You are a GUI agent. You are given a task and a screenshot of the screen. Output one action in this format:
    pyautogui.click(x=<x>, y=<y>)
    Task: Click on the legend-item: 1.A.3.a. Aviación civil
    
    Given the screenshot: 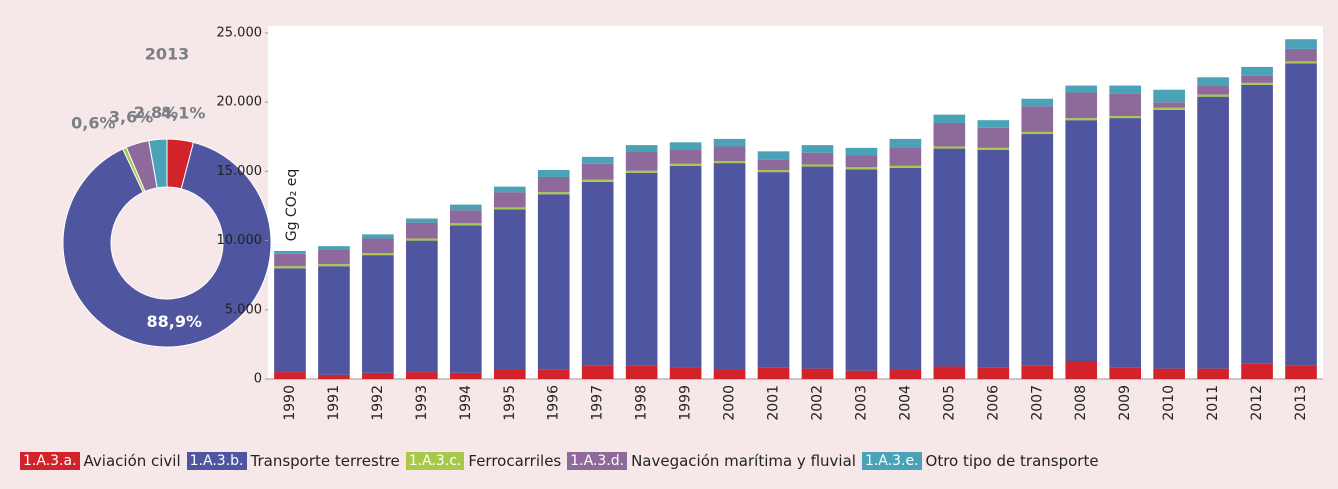 What is the action you would take?
    pyautogui.click(x=100, y=461)
    